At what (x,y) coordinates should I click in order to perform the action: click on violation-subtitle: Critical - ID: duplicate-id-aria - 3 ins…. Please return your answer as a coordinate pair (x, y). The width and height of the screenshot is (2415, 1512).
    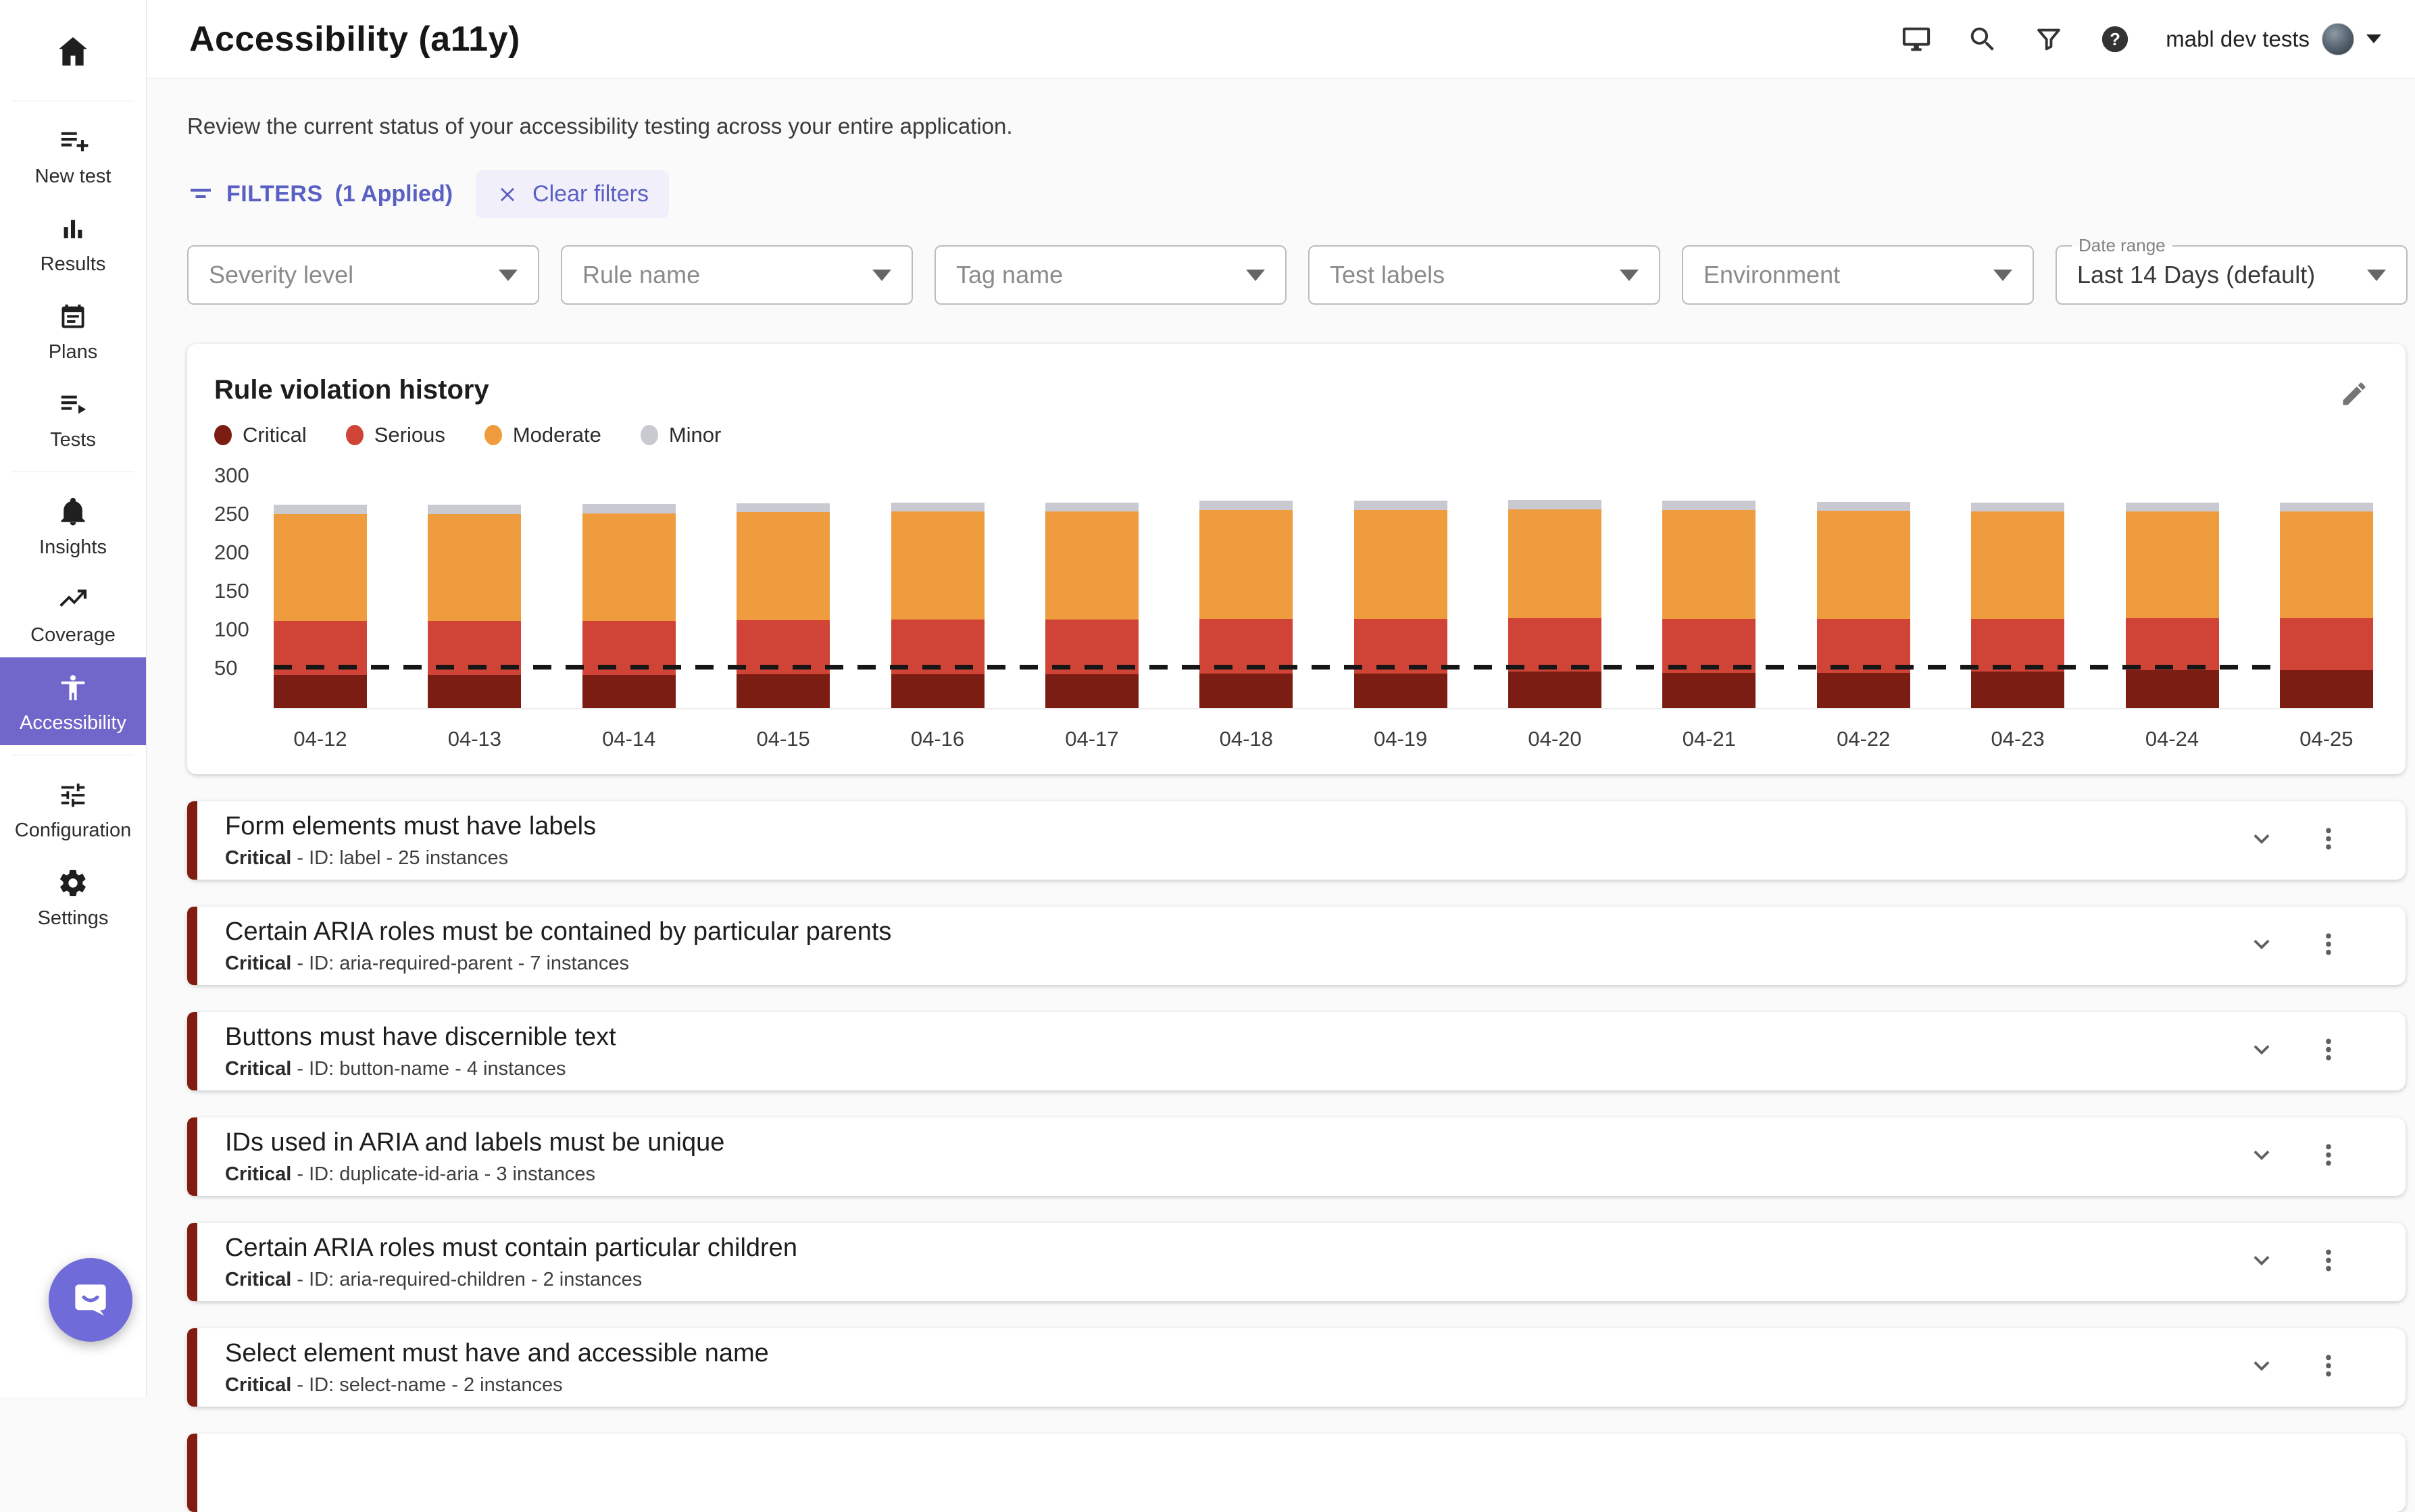
    Looking at the image, I should click on (1227, 1174).